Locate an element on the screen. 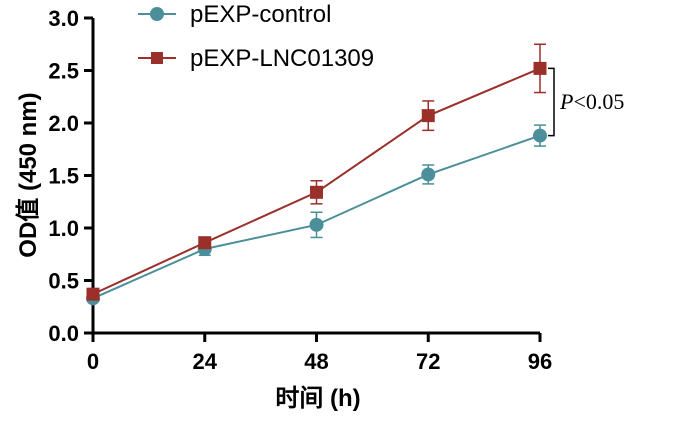 Image resolution: width=700 pixels, height=422 pixels. legend-label-control: pEXP-control is located at coordinates (260, 14).